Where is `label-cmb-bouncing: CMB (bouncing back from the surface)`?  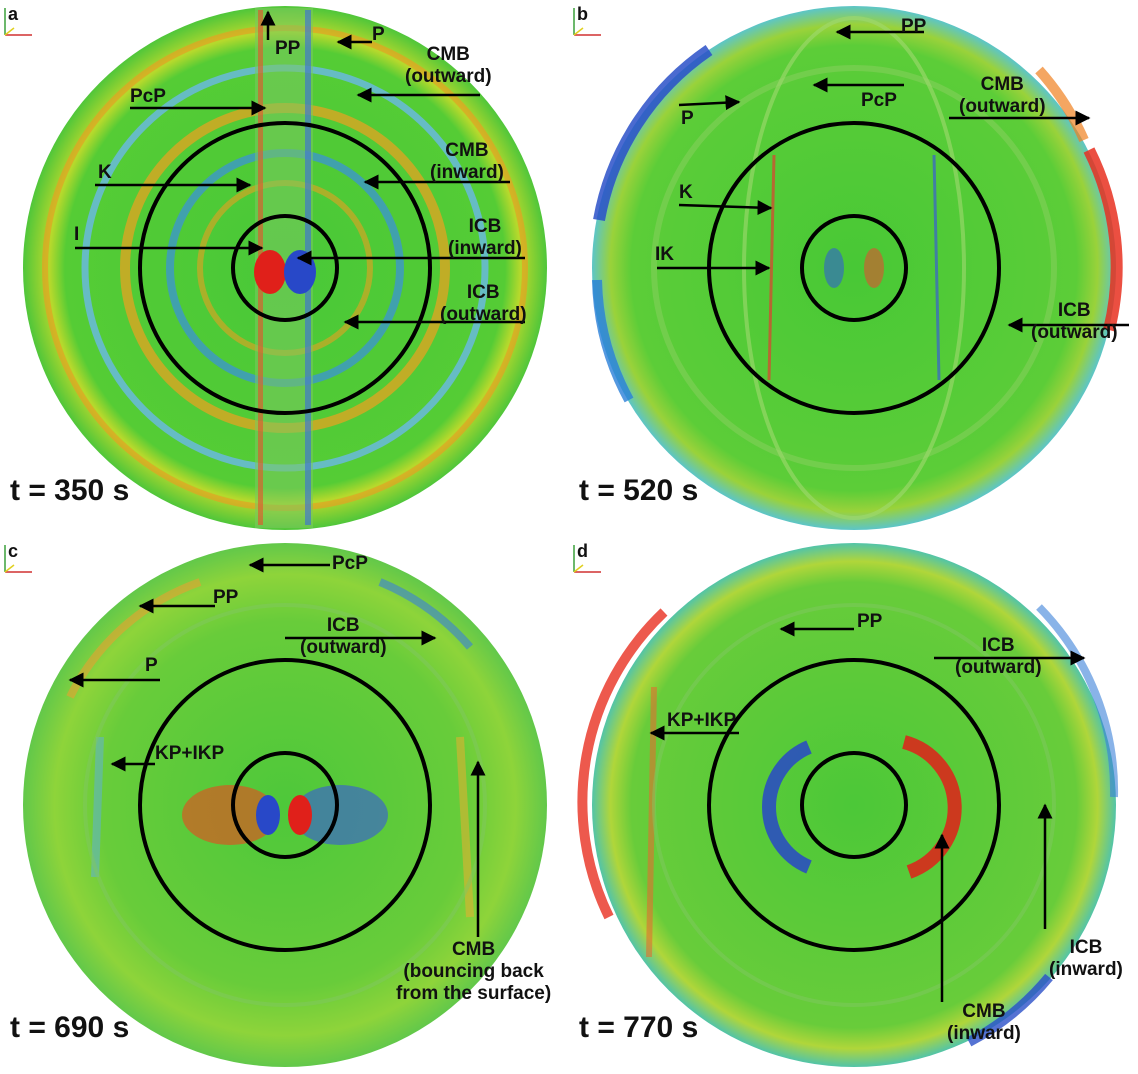
label-cmb-bouncing: CMB (bouncing back from the surface) is located at coordinates (474, 971).